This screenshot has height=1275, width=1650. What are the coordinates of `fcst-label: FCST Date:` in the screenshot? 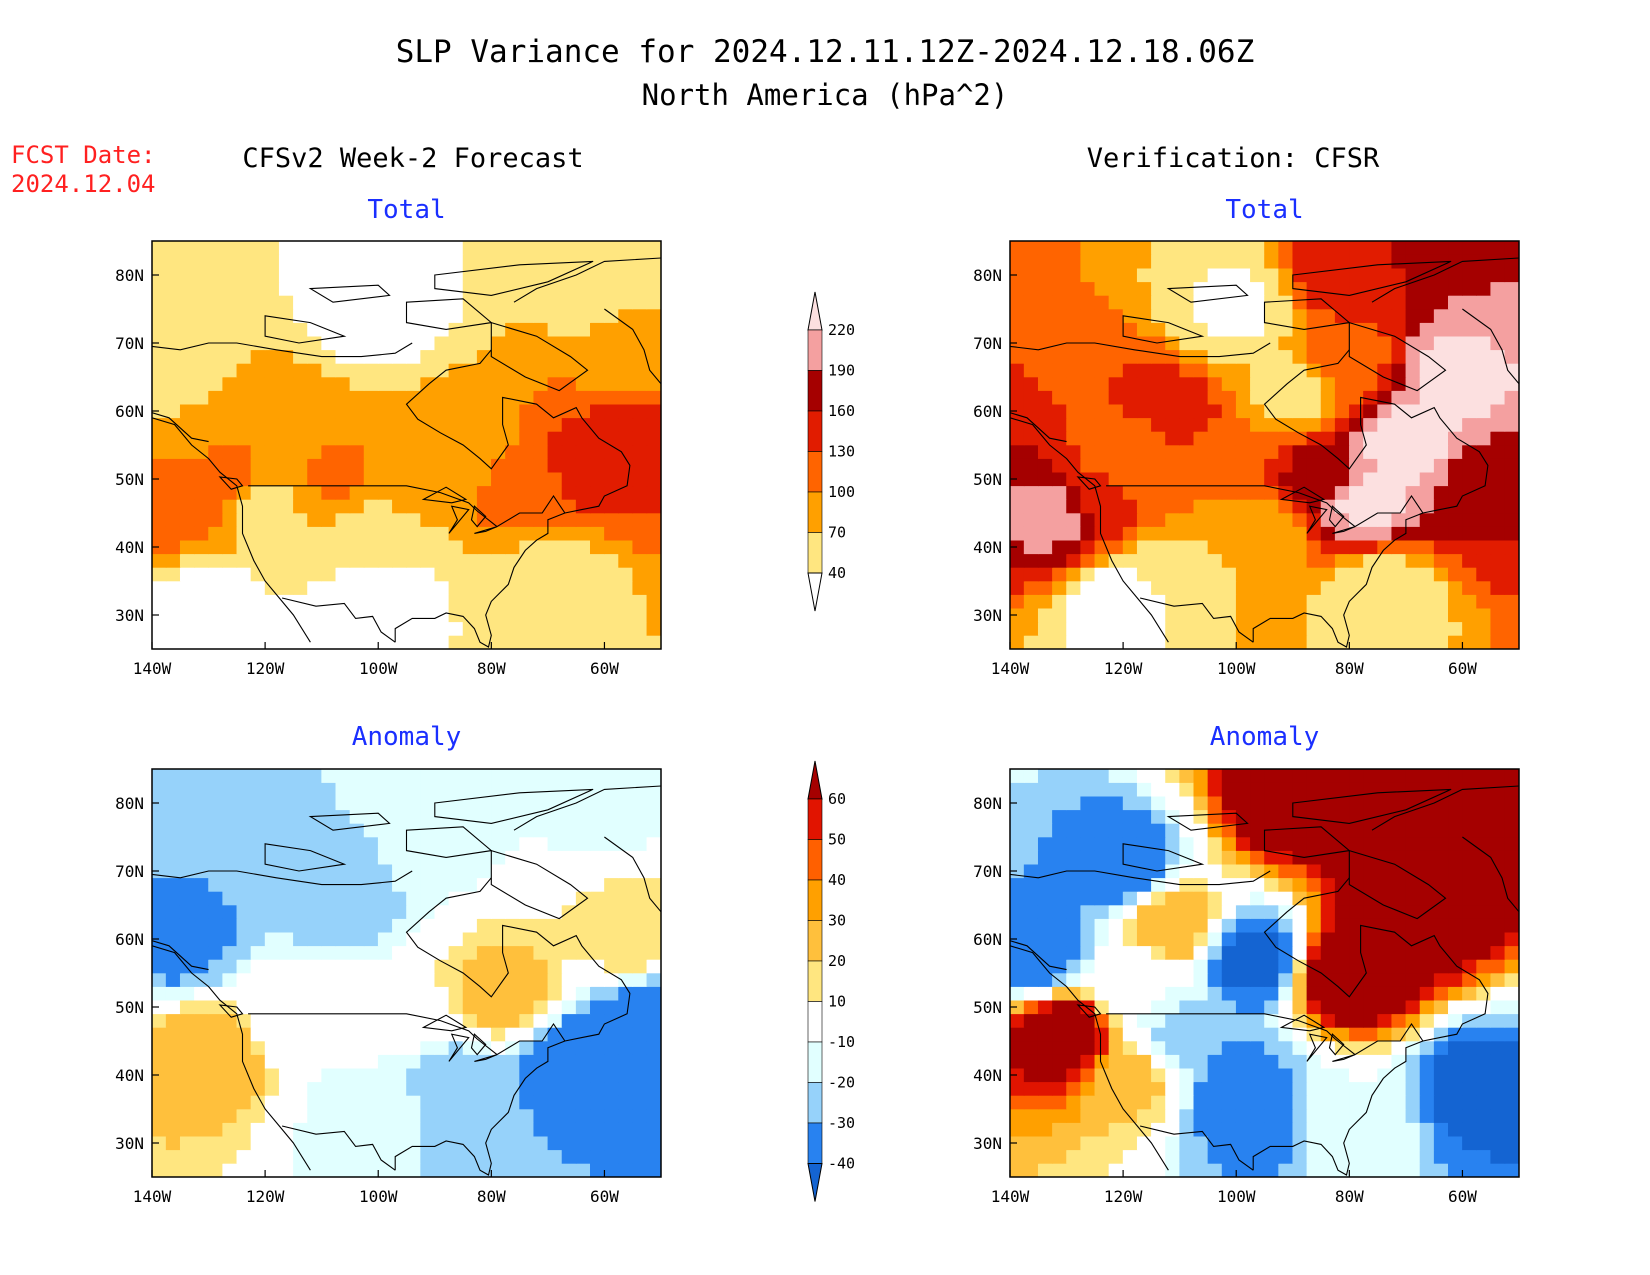 It's located at (83, 155).